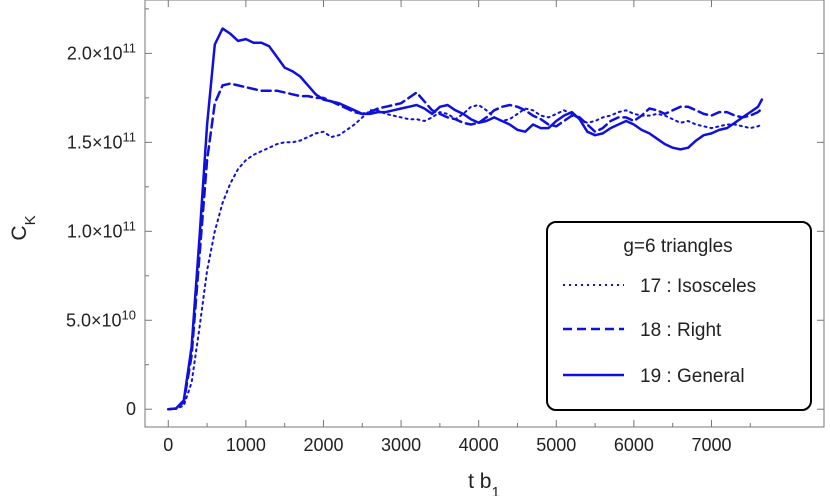  I want to click on y-tick-label: 5.0×10¹⁰, so click(101, 319).